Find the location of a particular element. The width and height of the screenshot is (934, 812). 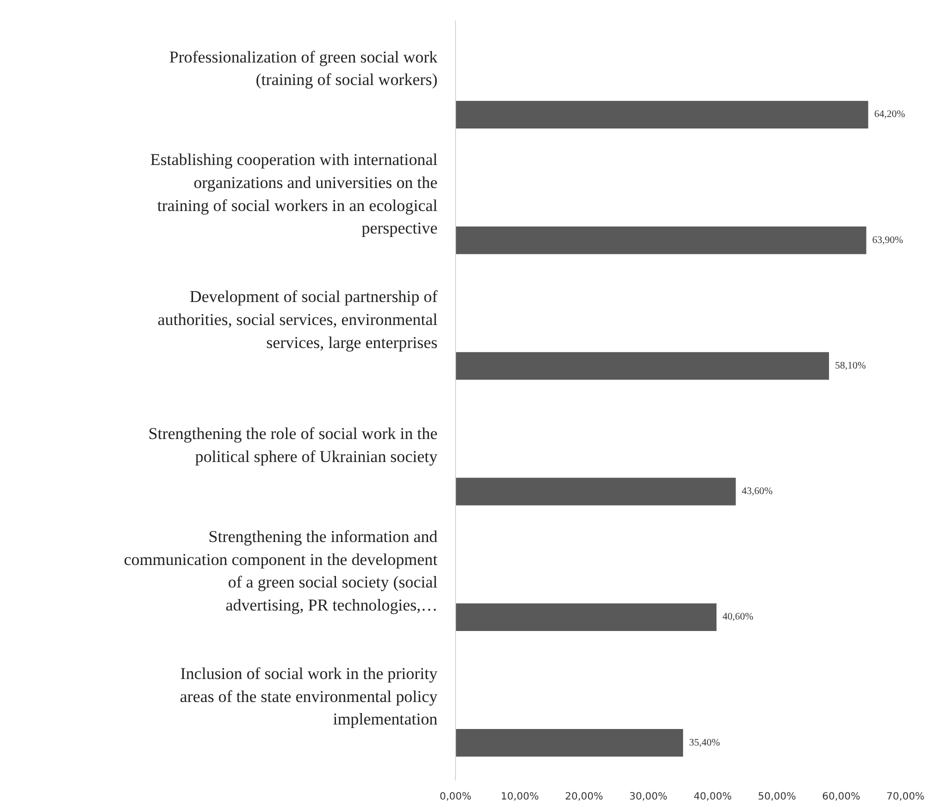

data-label: 64,20% is located at coordinates (890, 114).